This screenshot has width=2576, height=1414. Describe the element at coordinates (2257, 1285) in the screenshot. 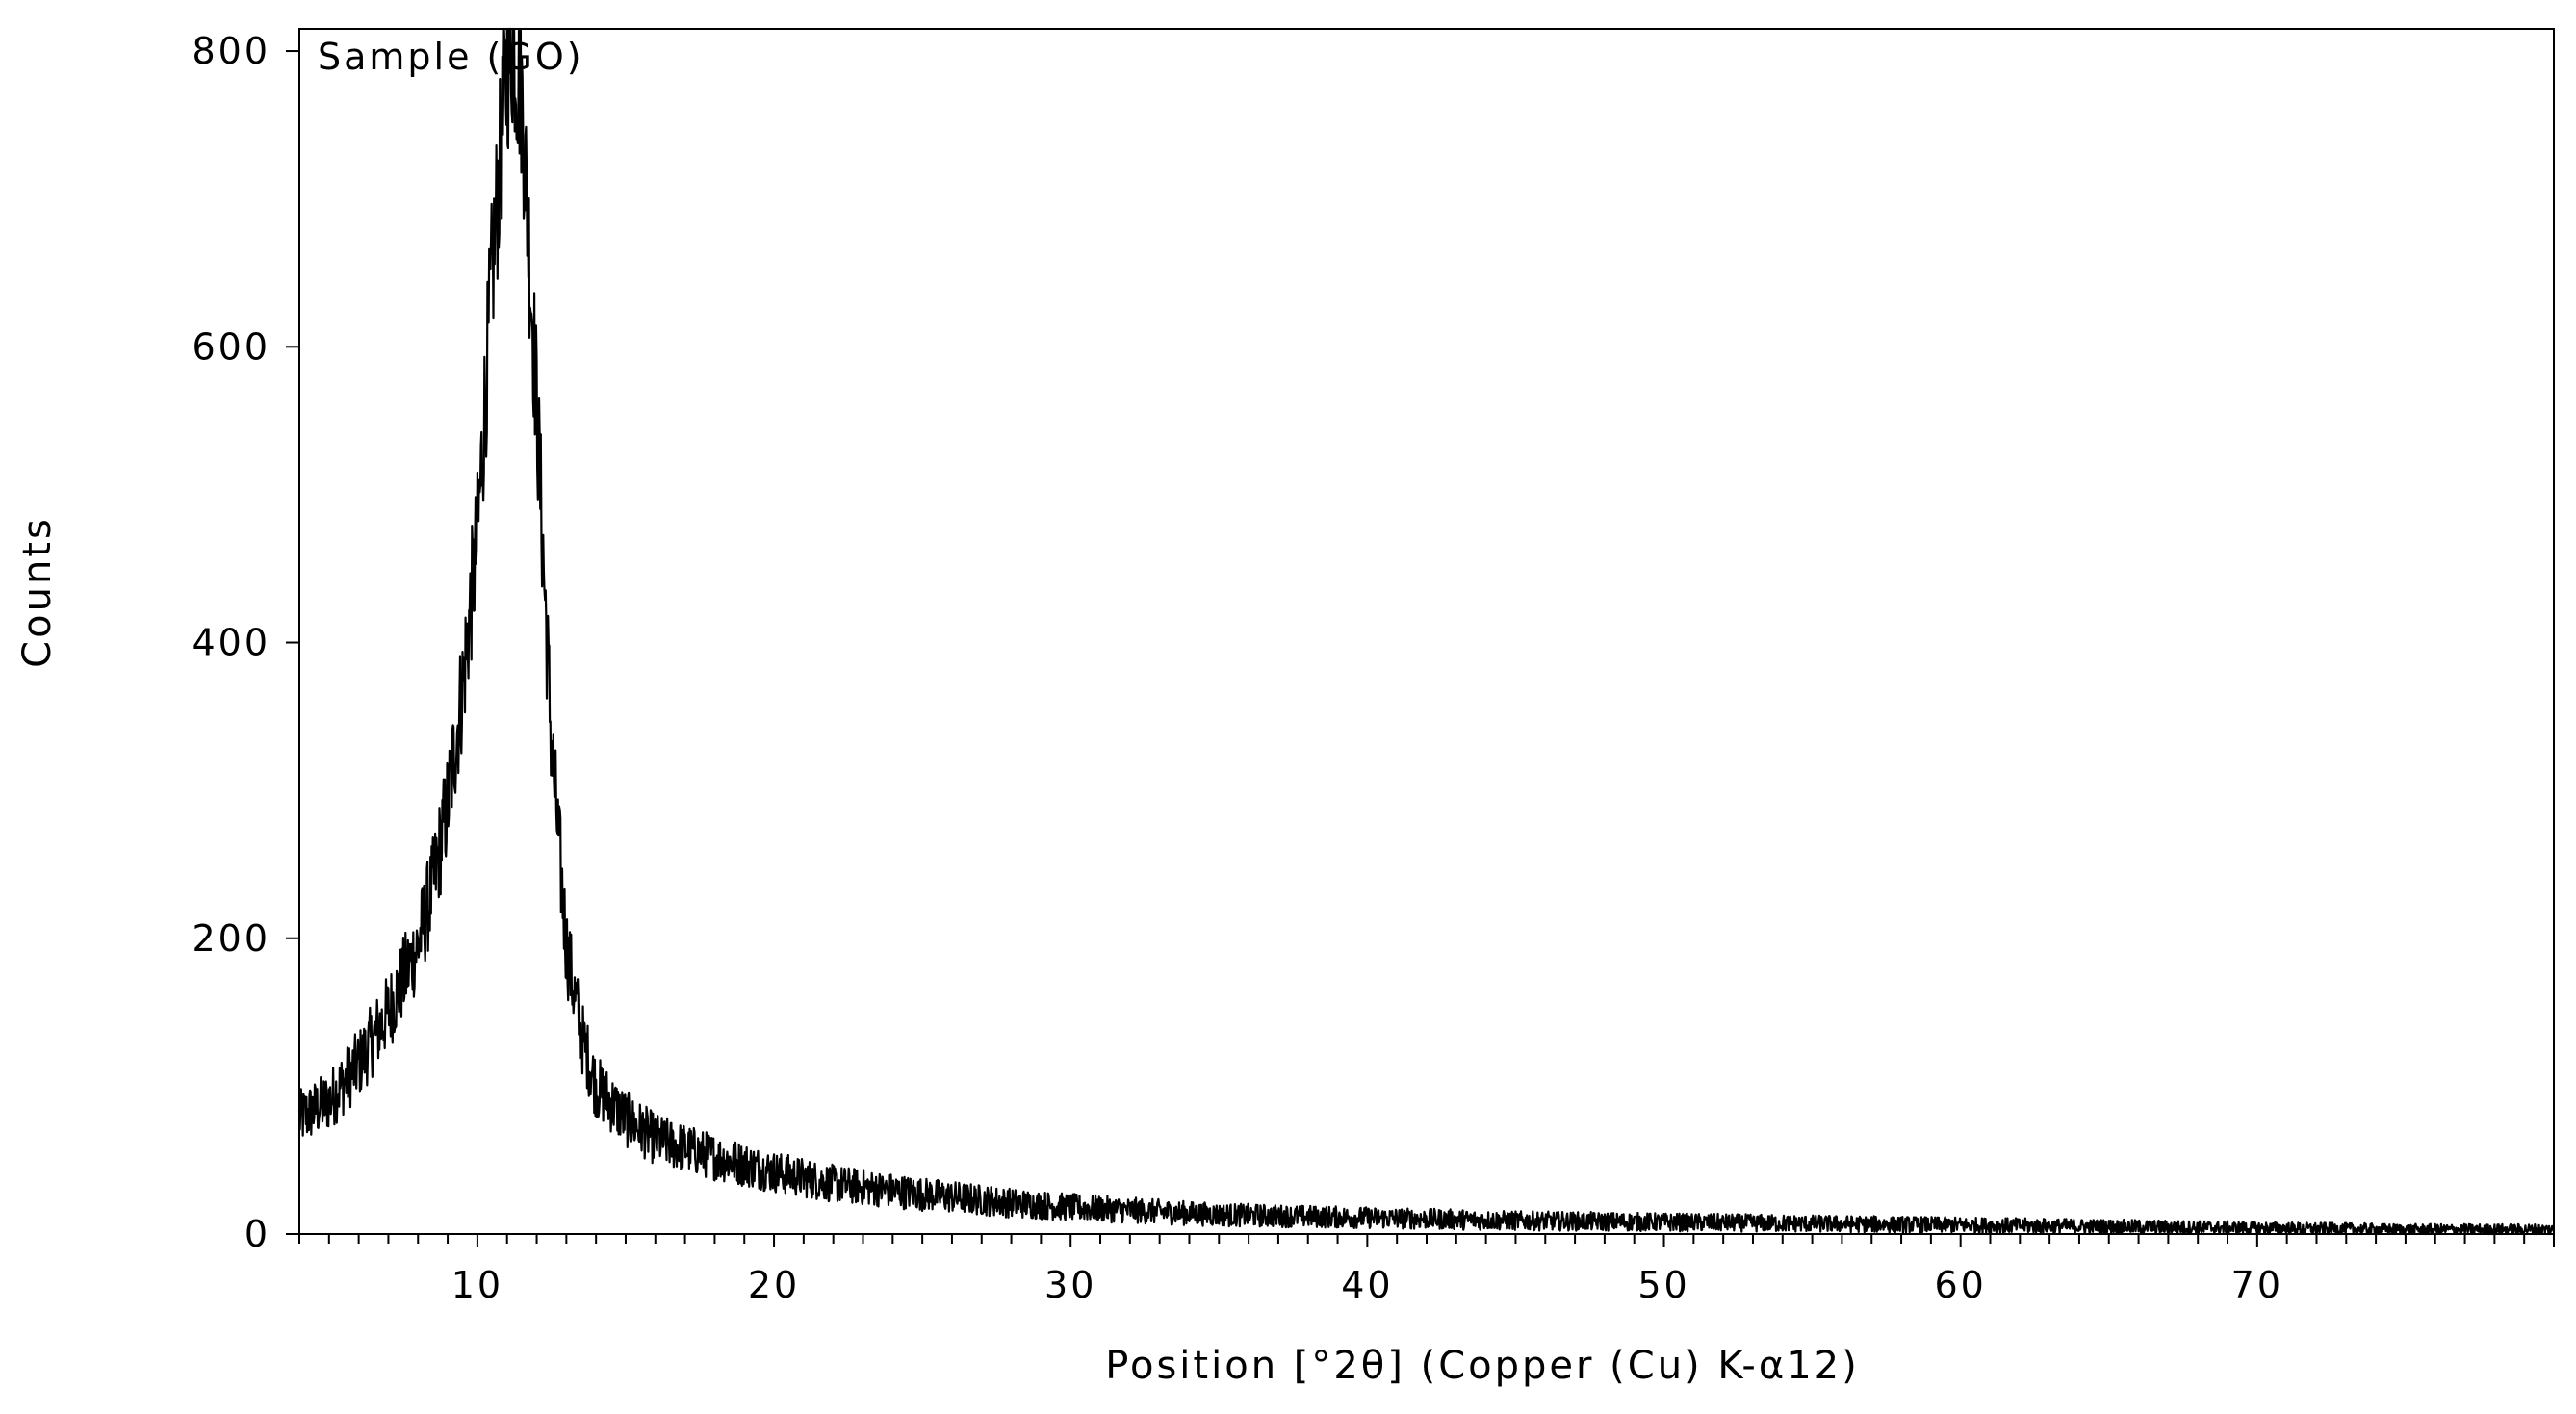

I see `x-tick-label: 70` at that location.